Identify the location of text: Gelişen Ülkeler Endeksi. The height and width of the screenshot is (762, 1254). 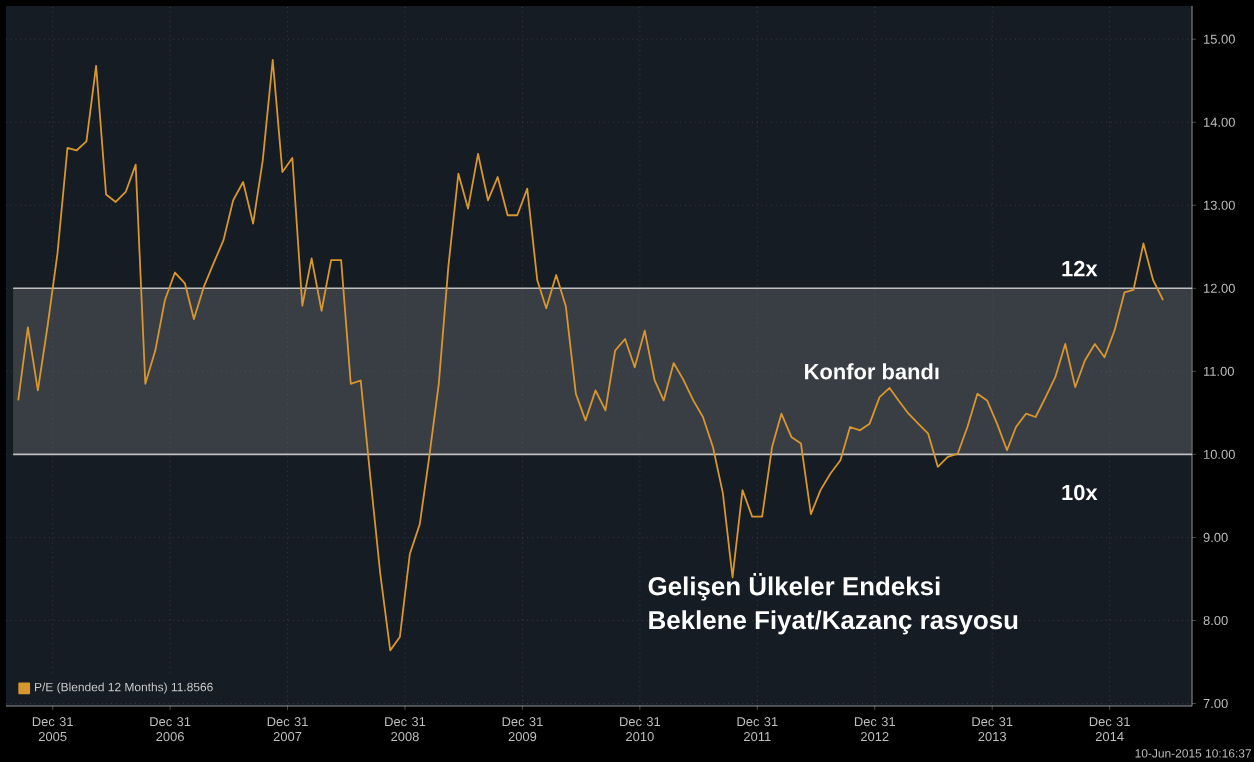
(794, 587).